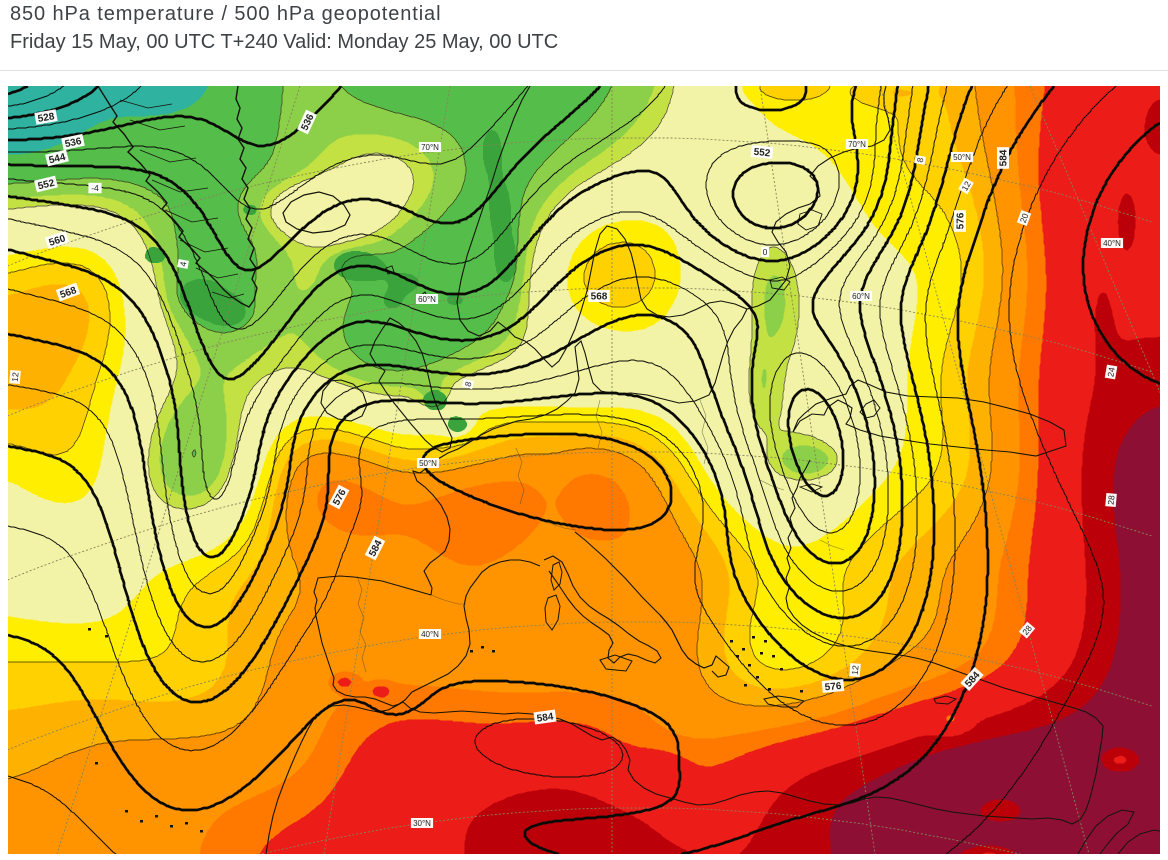 This screenshot has height=860, width=1168. Describe the element at coordinates (183, 264) in the screenshot. I see `svg-text: 4` at that location.